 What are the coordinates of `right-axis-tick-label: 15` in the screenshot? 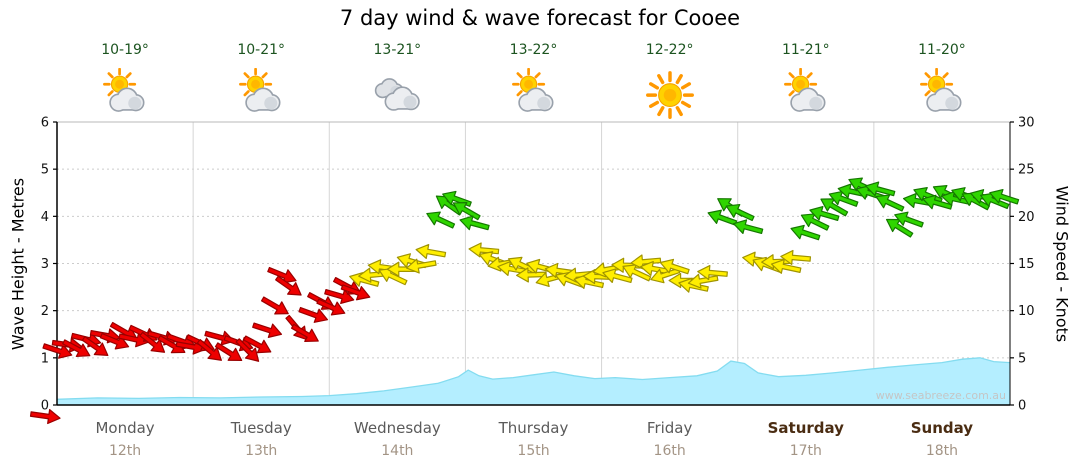 It's located at (1026, 264).